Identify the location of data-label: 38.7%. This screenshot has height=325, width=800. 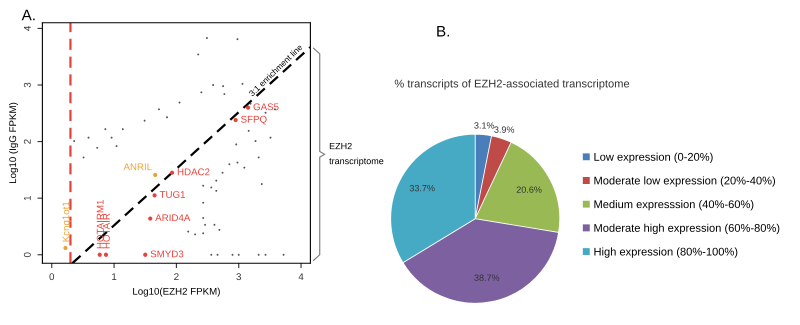
(487, 277).